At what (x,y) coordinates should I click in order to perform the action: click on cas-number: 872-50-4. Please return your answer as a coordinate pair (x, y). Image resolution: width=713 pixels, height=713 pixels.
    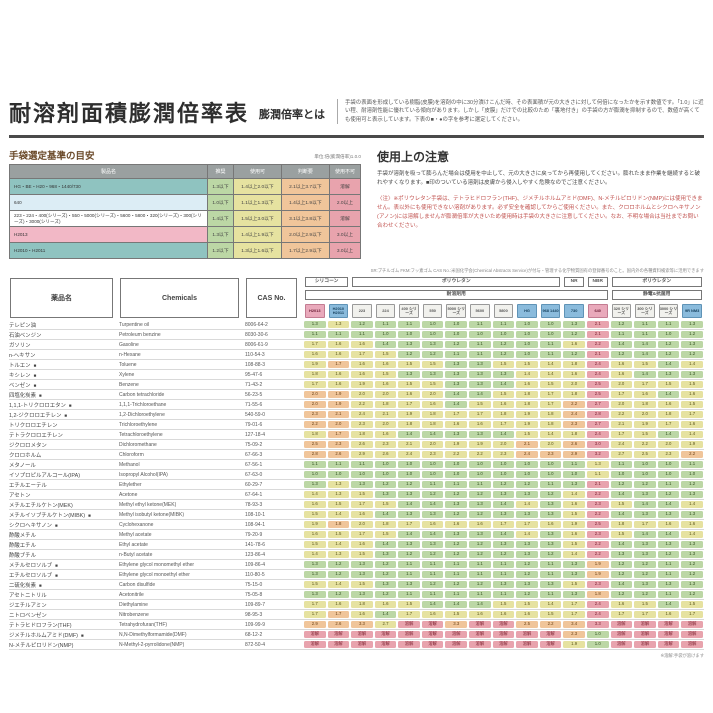
    Looking at the image, I should click on (274, 645).